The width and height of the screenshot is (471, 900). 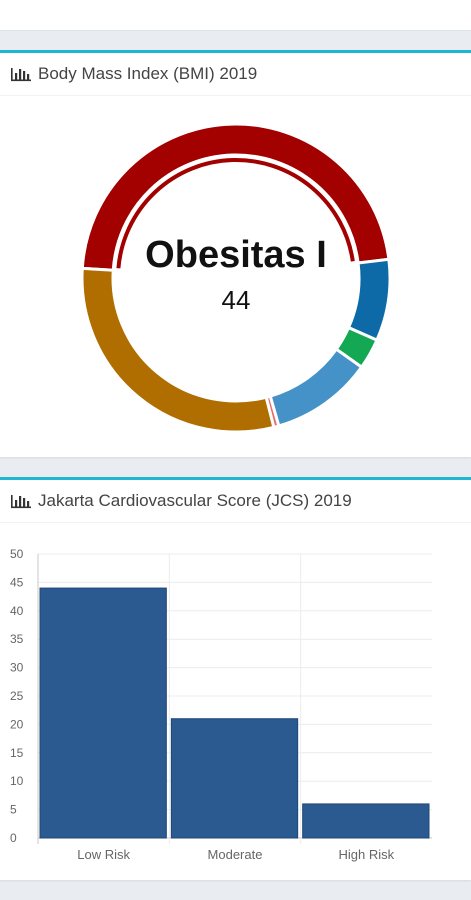 What do you see at coordinates (195, 500) in the screenshot?
I see `jcs-card-title: Jakarta Cardiovascular Score (JCS) 2019` at bounding box center [195, 500].